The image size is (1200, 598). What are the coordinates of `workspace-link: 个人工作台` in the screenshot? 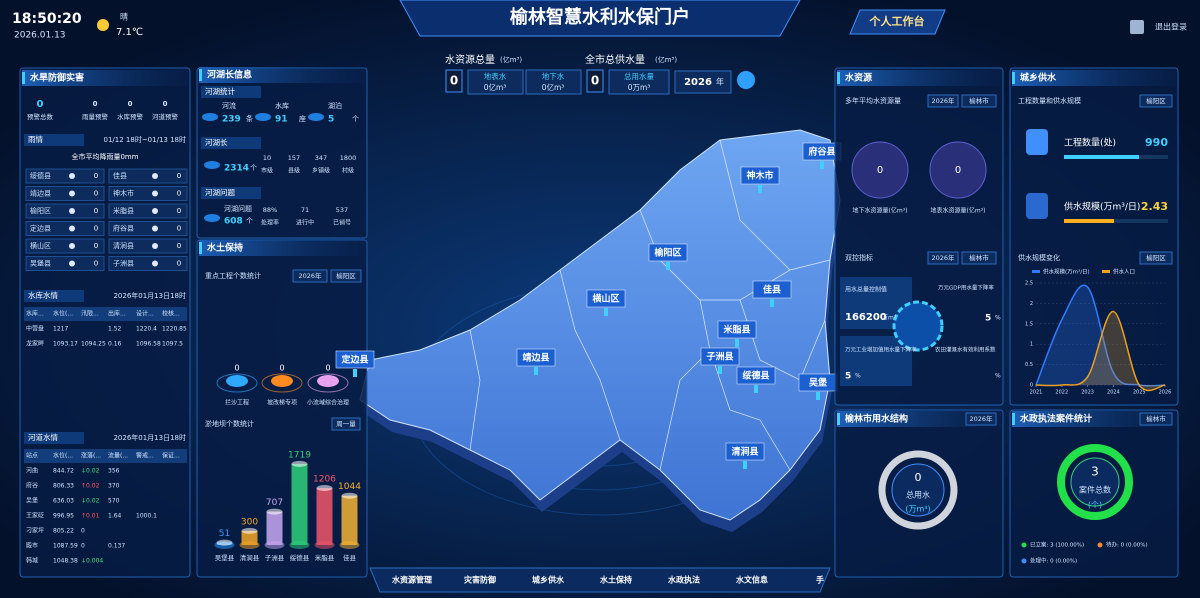 It's located at (897, 21).